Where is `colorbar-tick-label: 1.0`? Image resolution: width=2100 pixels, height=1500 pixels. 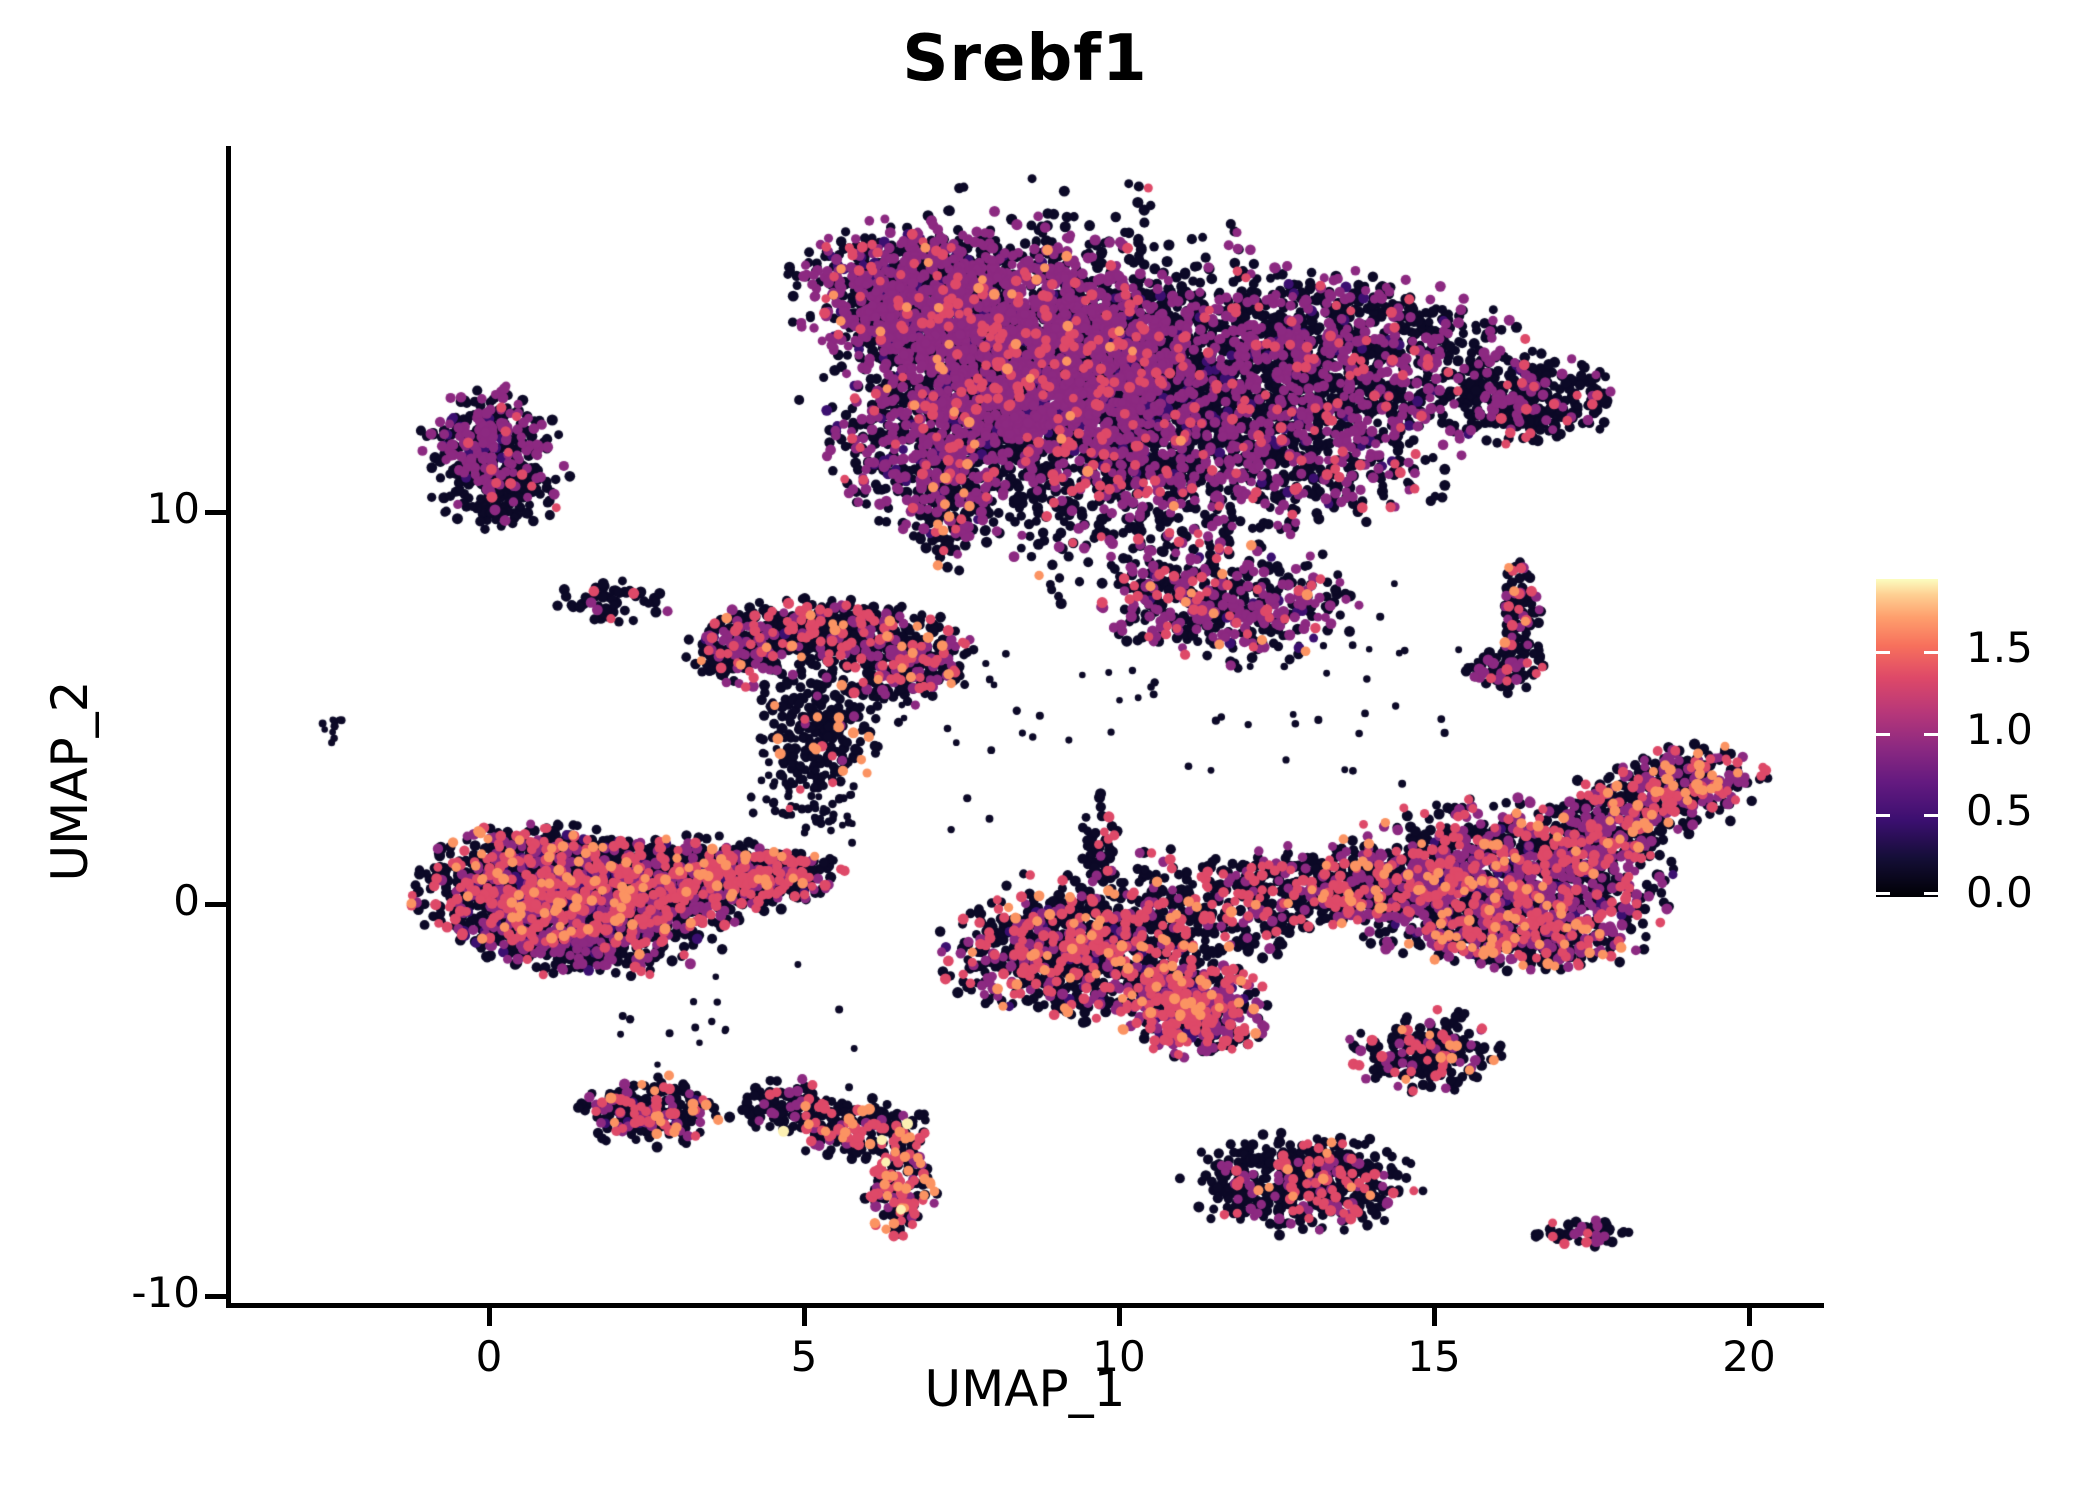
colorbar-tick-label: 1.0 is located at coordinates (1999, 729).